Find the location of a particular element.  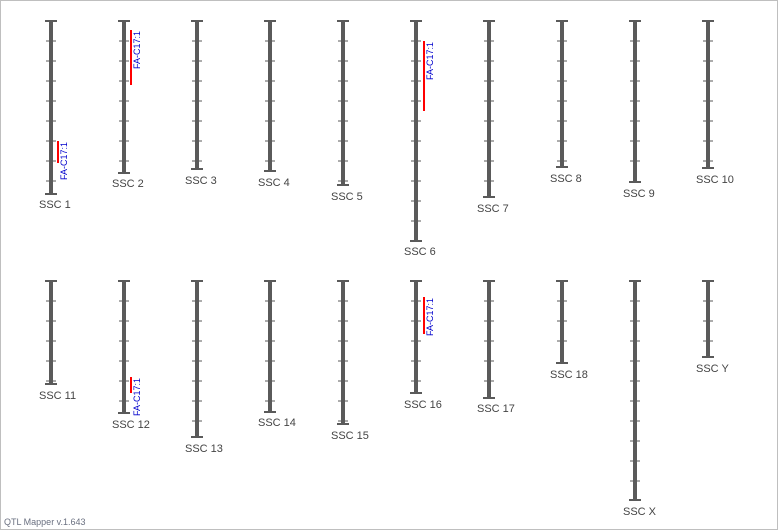

chromosome-label: SSC Y is located at coordinates (712, 369).